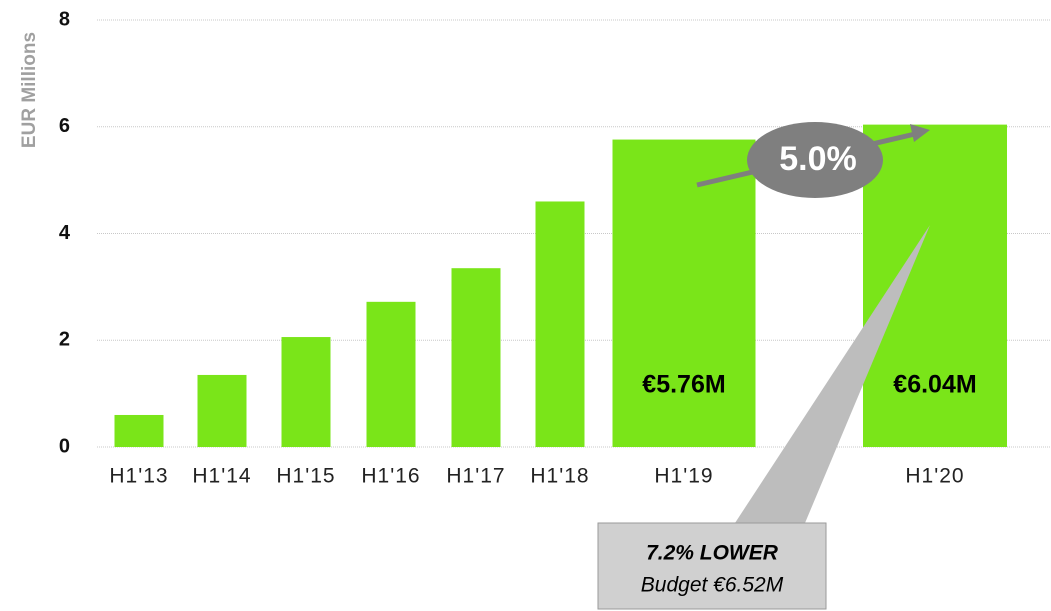  I want to click on x-tick-label: H1'16, so click(390, 476).